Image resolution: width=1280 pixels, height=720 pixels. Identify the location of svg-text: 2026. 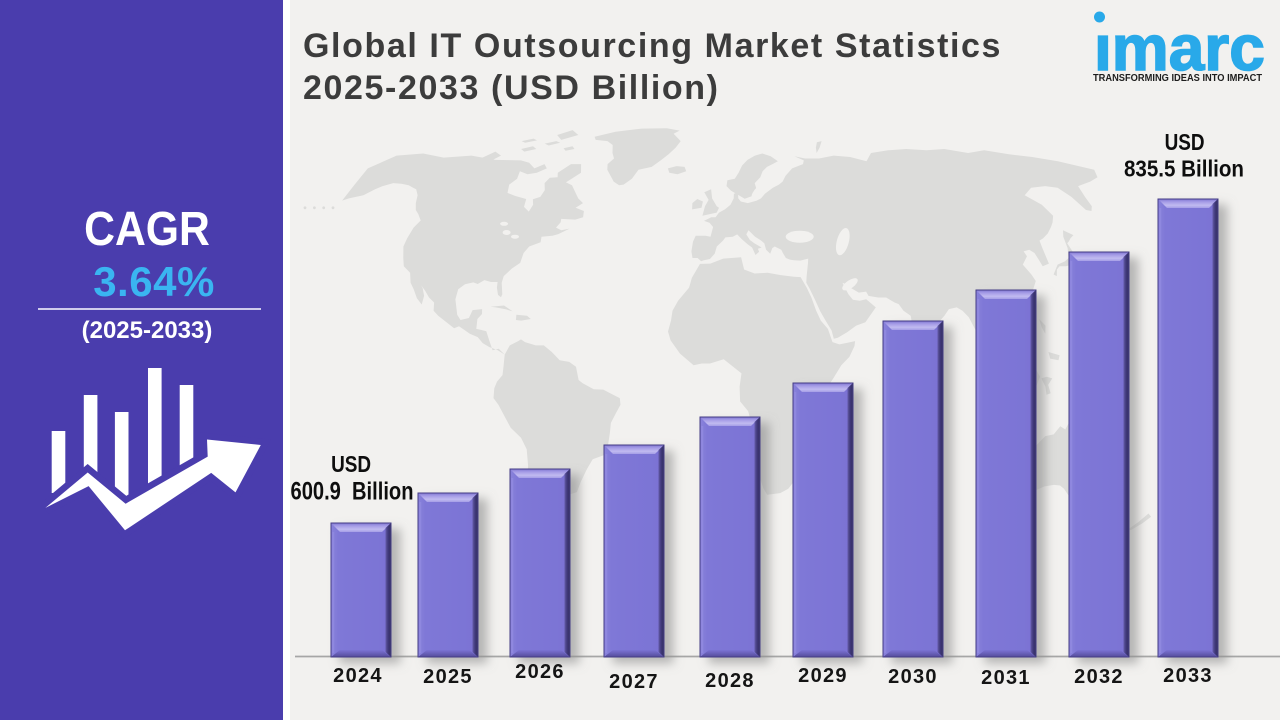
(540, 672).